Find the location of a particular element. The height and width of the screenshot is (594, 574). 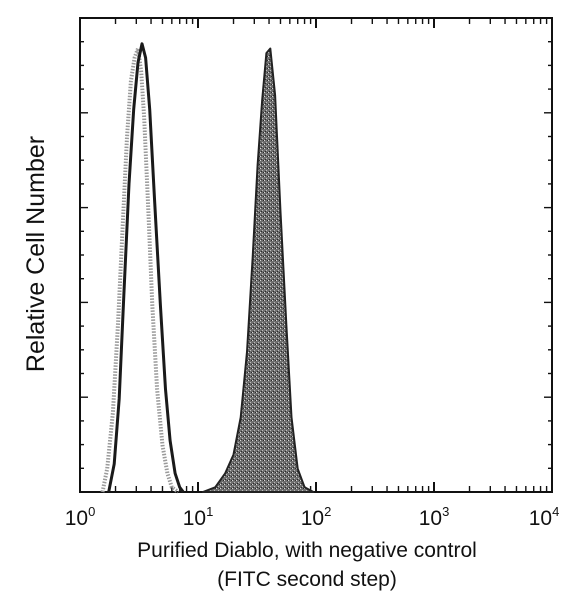

series-isotype-histogram is located at coordinates (146, 267).